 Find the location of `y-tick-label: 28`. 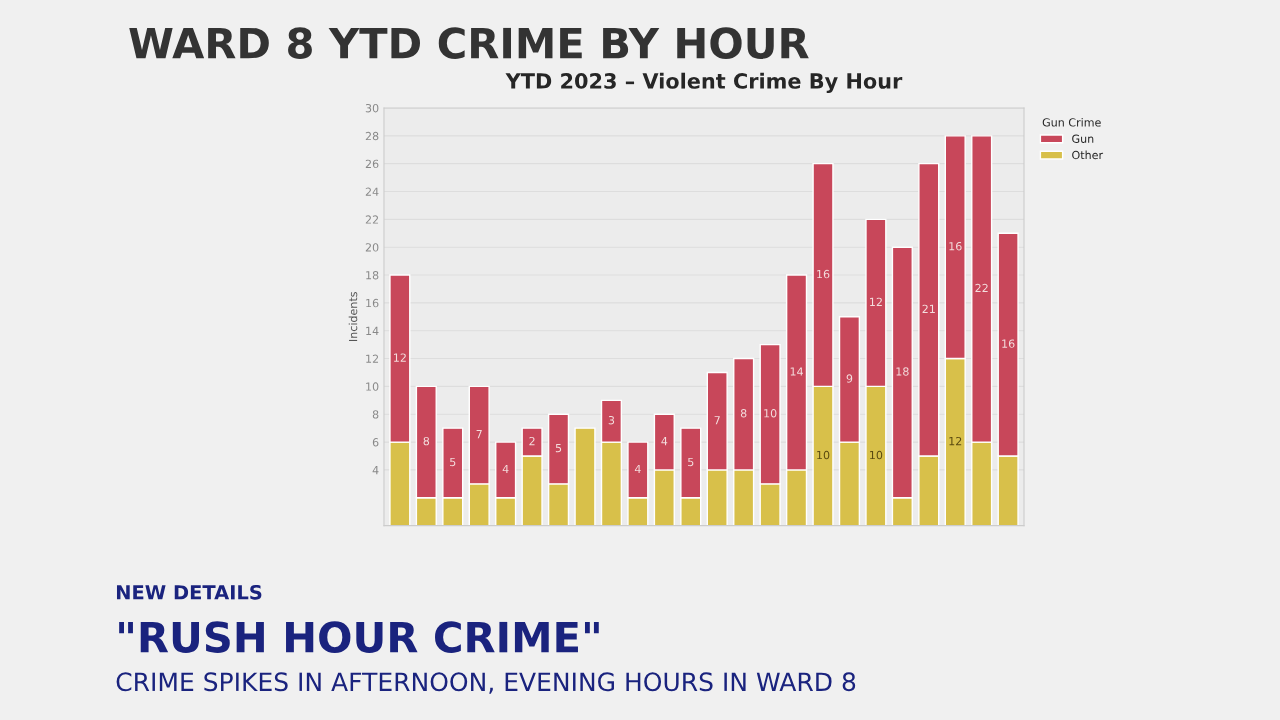

y-tick-label: 28 is located at coordinates (372, 136).